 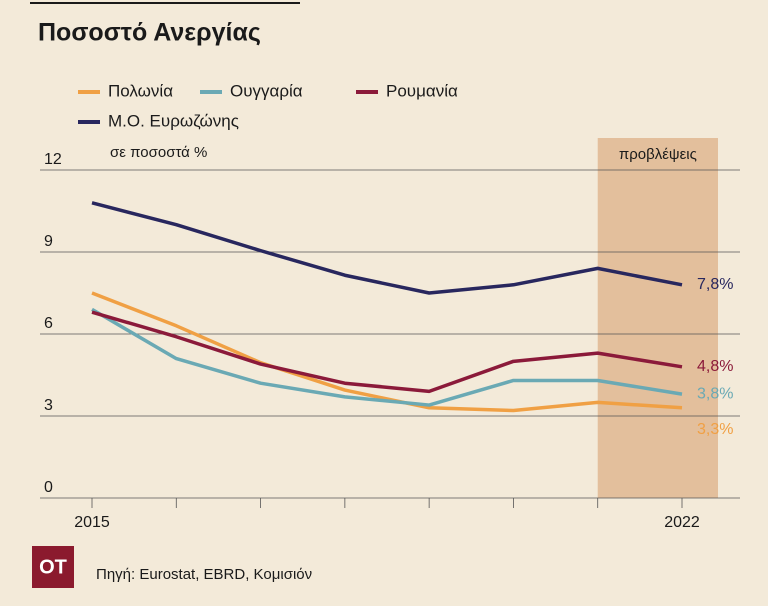 I want to click on value-label: 3,3%, so click(x=715, y=429).